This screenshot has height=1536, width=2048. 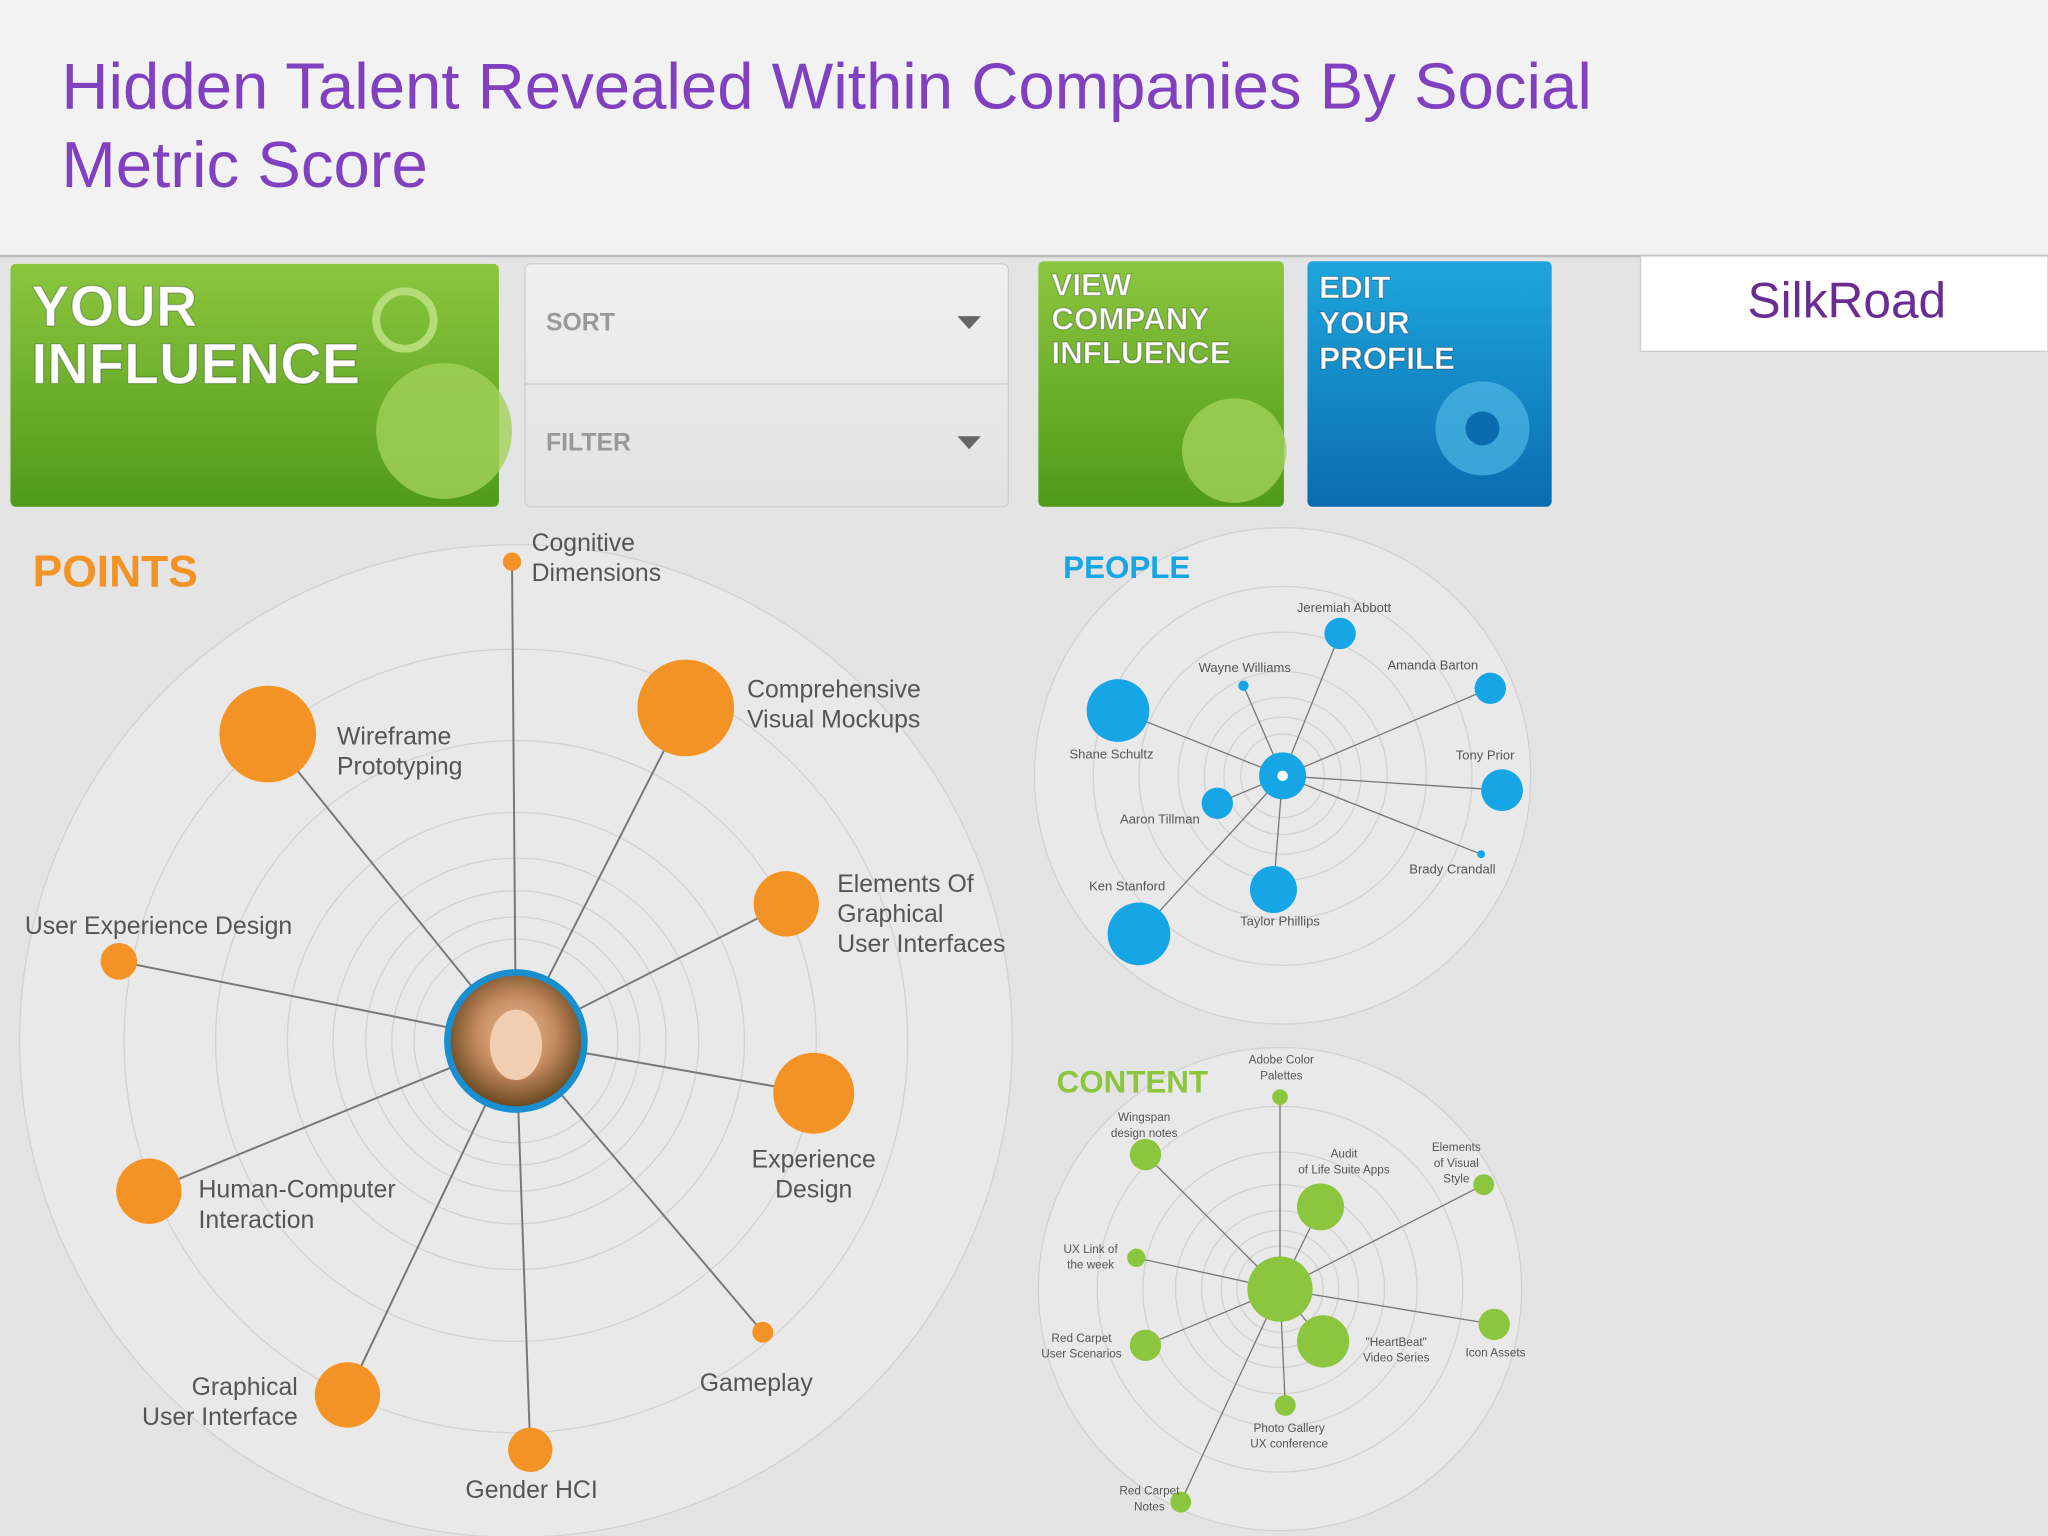 What do you see at coordinates (1090, 1265) in the screenshot?
I see `node-label: the week` at bounding box center [1090, 1265].